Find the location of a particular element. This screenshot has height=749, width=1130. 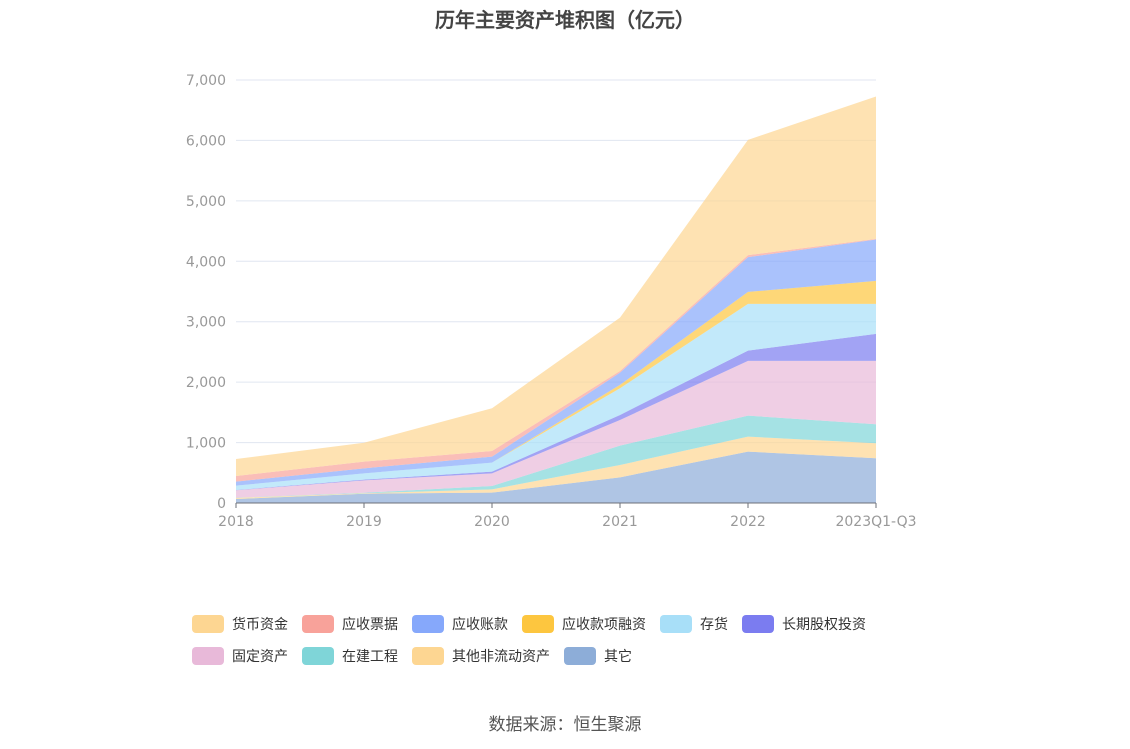

legend-label: 存货 is located at coordinates (714, 625).